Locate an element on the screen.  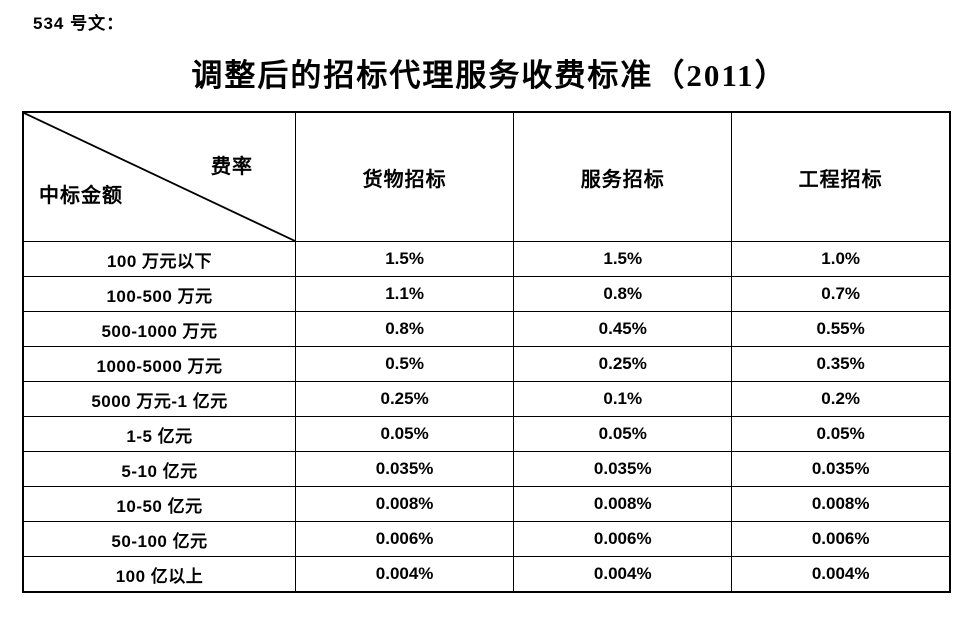
fee-rate-value: 1.1% is located at coordinates (405, 294).